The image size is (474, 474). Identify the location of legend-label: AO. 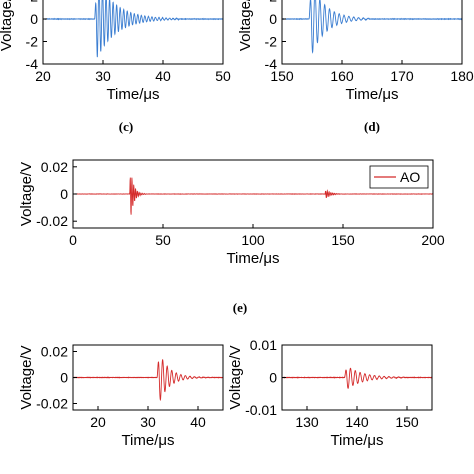
(410, 177).